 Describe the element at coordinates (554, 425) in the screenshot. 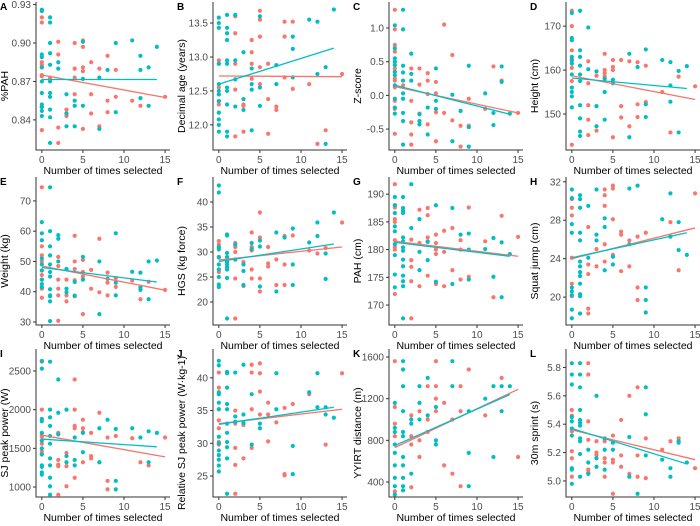

I see `y-tick-label: 5.4` at that location.